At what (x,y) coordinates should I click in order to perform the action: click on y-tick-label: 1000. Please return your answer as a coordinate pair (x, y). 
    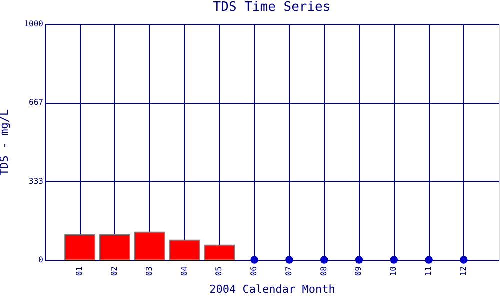
    Looking at the image, I should click on (34, 24).